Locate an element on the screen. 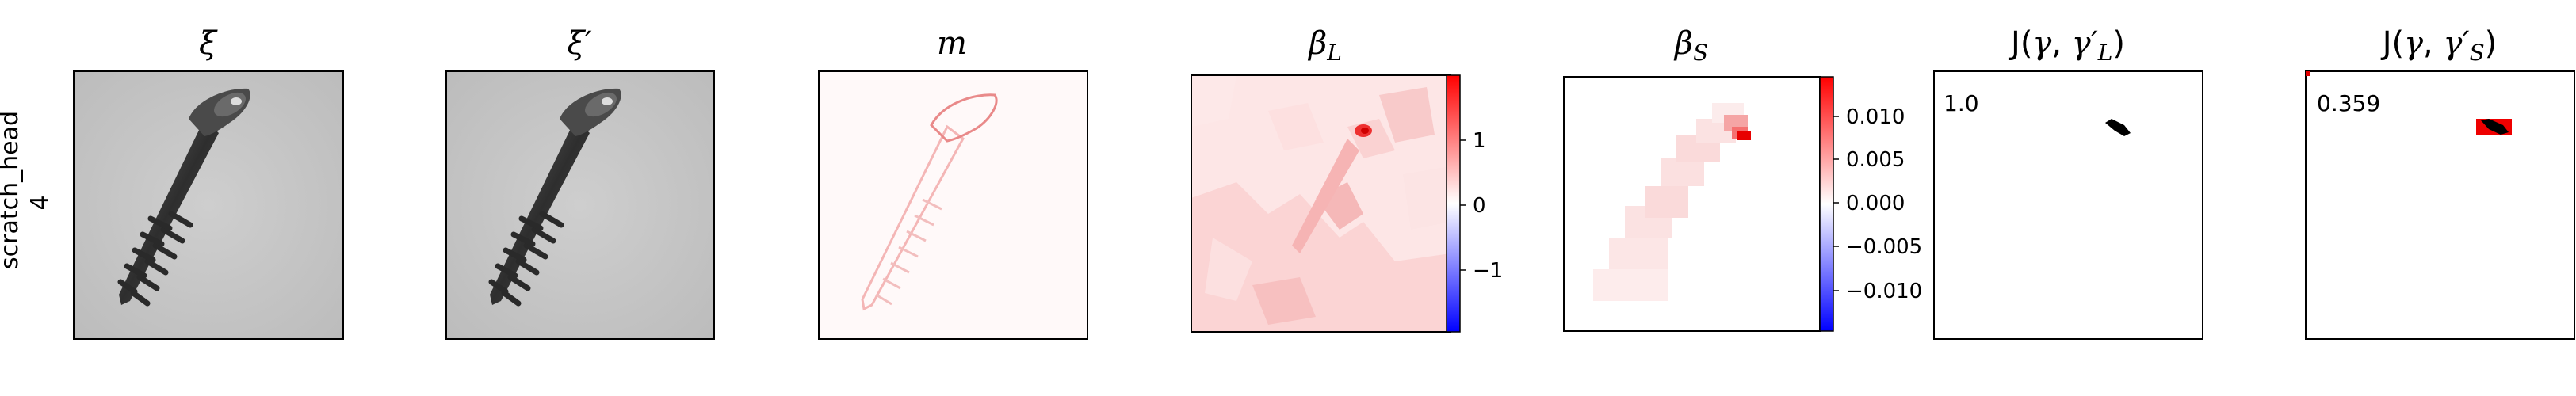 This screenshot has width=2576, height=396. panel-beta-l-title: βL is located at coordinates (1324, 45).